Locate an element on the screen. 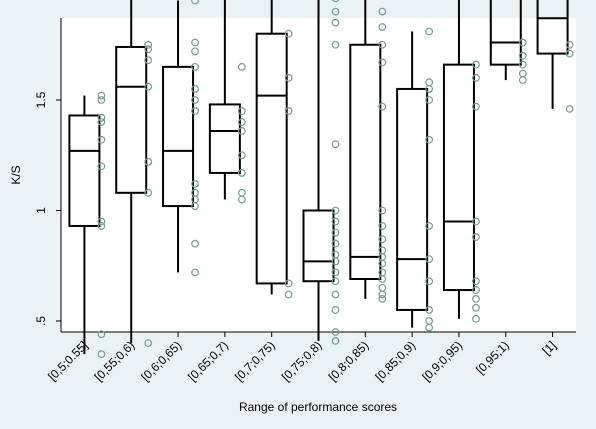  x-tick-label: [0,65;0,7) is located at coordinates (208, 361).